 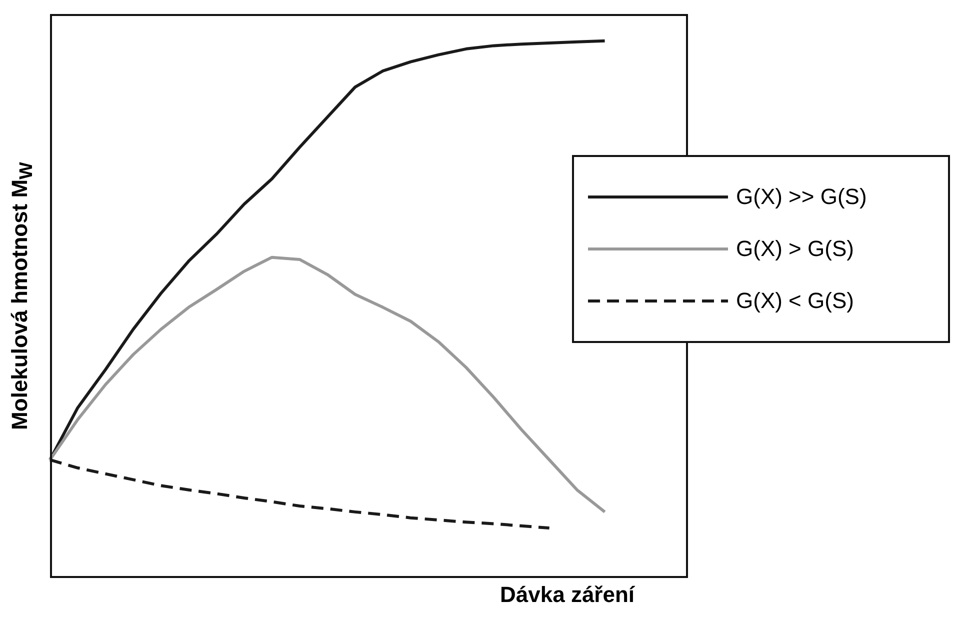 What do you see at coordinates (761, 249) in the screenshot?
I see `legend-frame: G(X) >> G(S) G(X) > G(S) G(X) < G(S)` at bounding box center [761, 249].